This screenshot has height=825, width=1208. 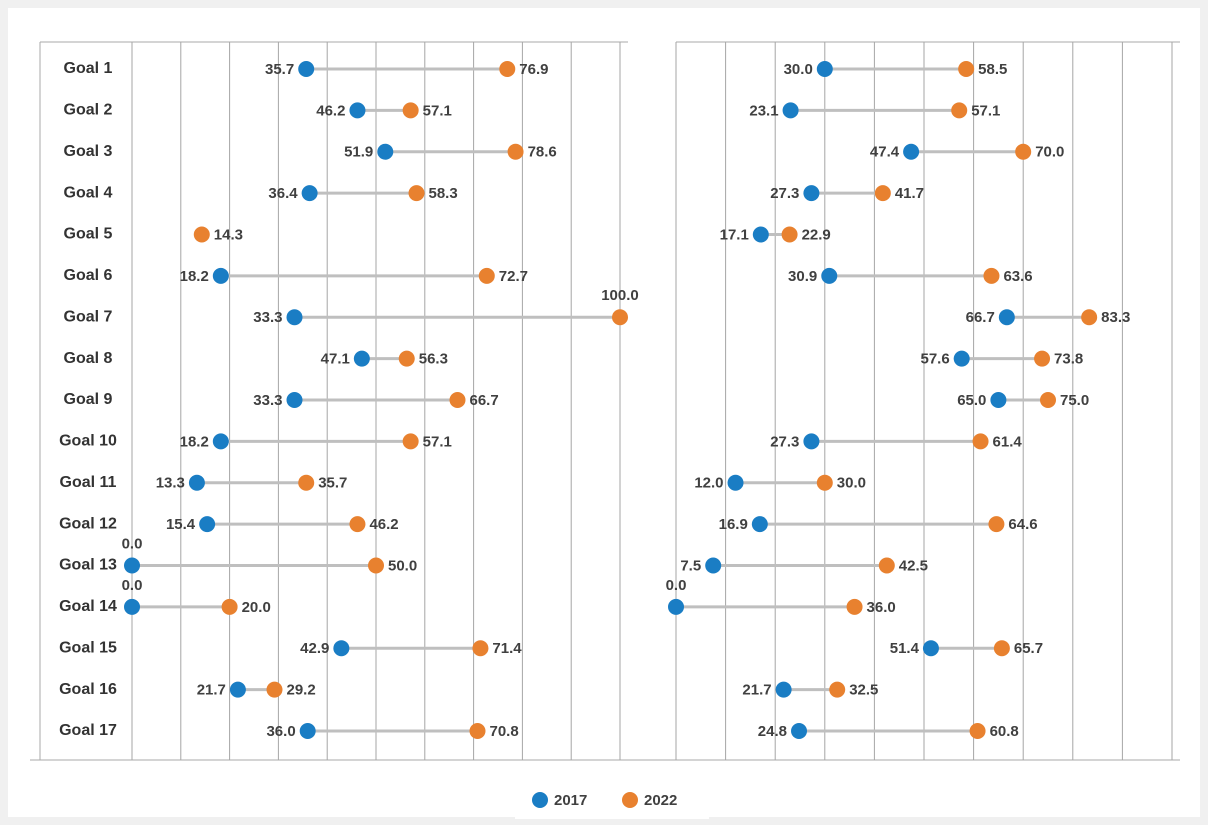 I want to click on value-label: 100.0, so click(x=620, y=295).